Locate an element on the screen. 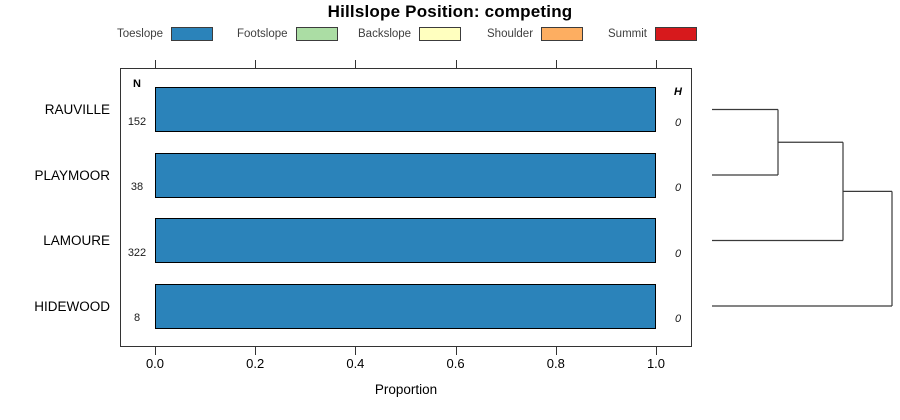 The height and width of the screenshot is (420, 900). x-axis-tick-label: 0.6 is located at coordinates (455, 363).